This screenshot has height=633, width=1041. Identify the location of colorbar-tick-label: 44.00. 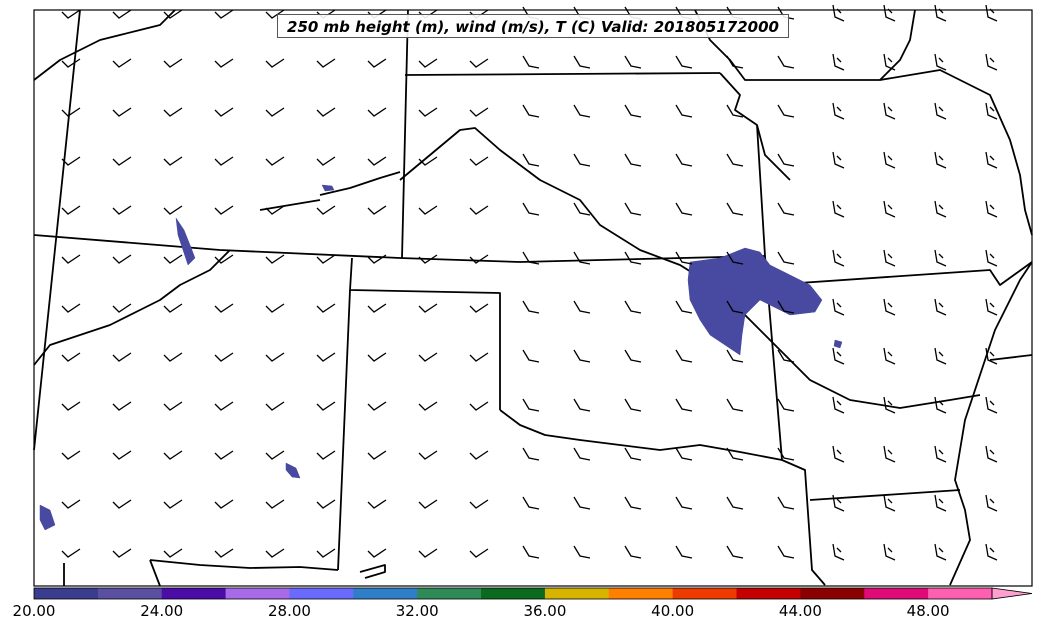
(800, 611).